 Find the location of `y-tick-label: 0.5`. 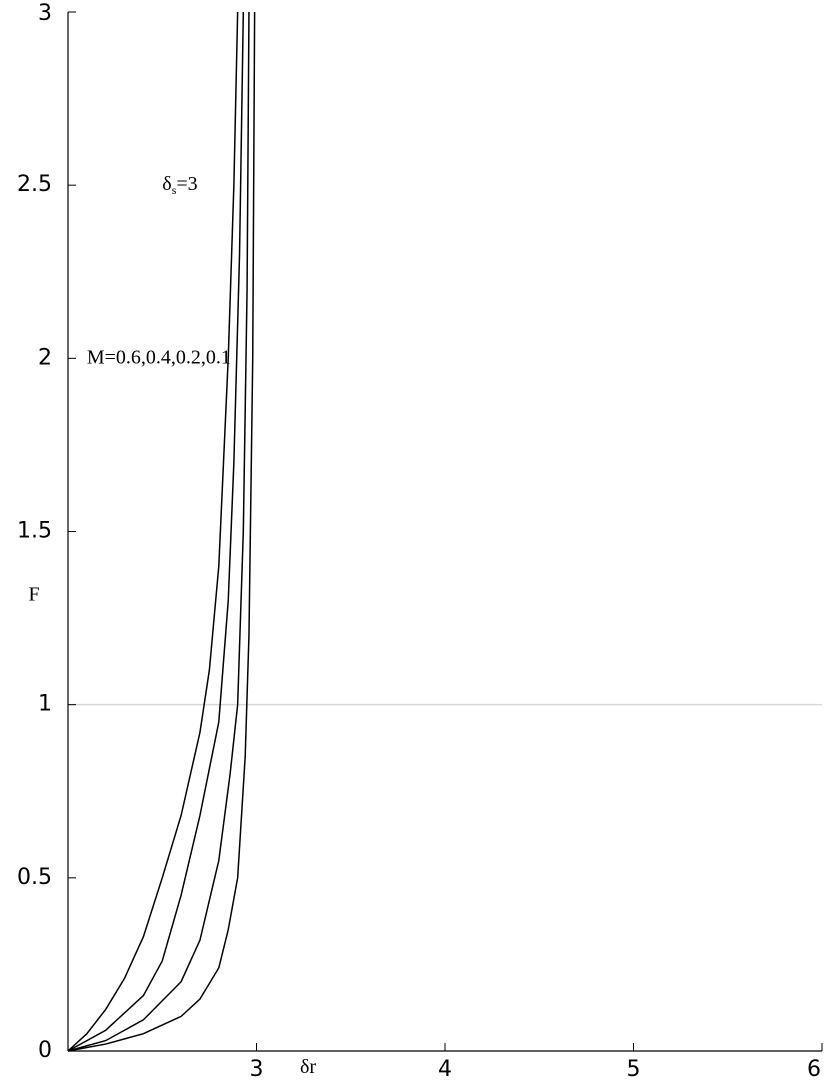

y-tick-label: 0.5 is located at coordinates (34, 877).